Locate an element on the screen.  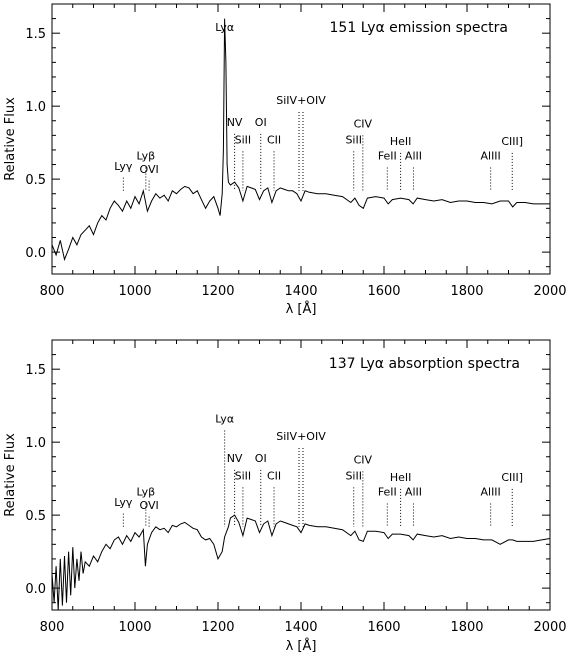
panel-title: 151 Lyα emission spectra is located at coordinates (419, 28).